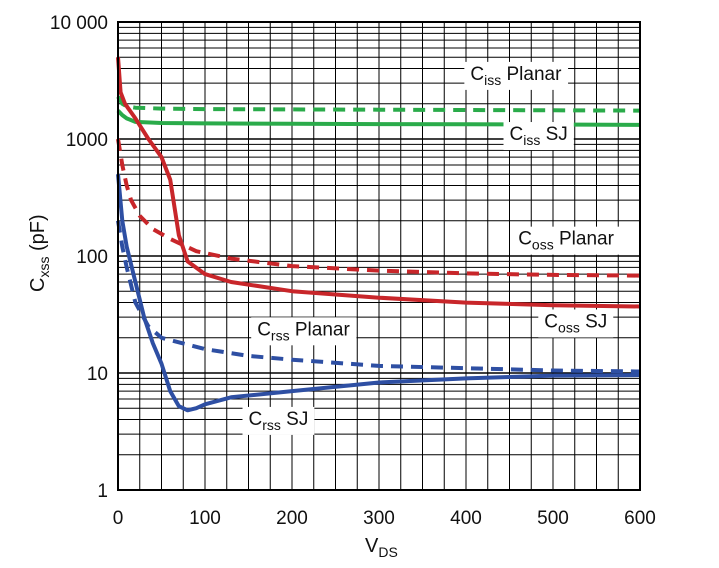 The height and width of the screenshot is (568, 719). Describe the element at coordinates (378, 118) in the screenshot. I see `series-line-ciss-sj` at that location.